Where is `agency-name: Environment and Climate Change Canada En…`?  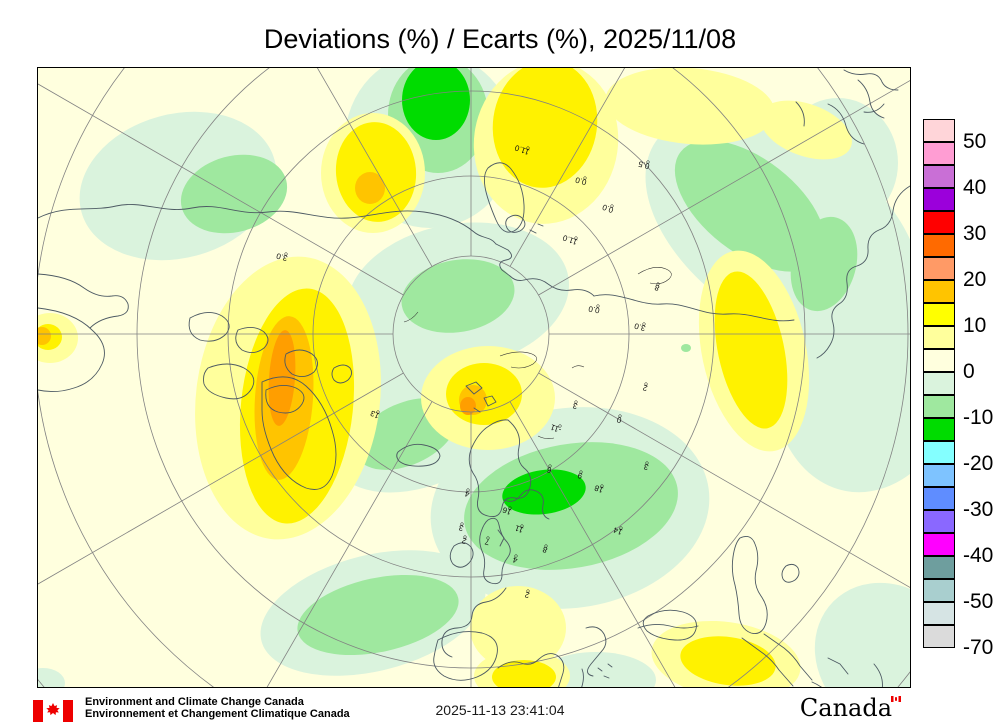
agency-name: Environment and Climate Change Canada En… is located at coordinates (217, 708).